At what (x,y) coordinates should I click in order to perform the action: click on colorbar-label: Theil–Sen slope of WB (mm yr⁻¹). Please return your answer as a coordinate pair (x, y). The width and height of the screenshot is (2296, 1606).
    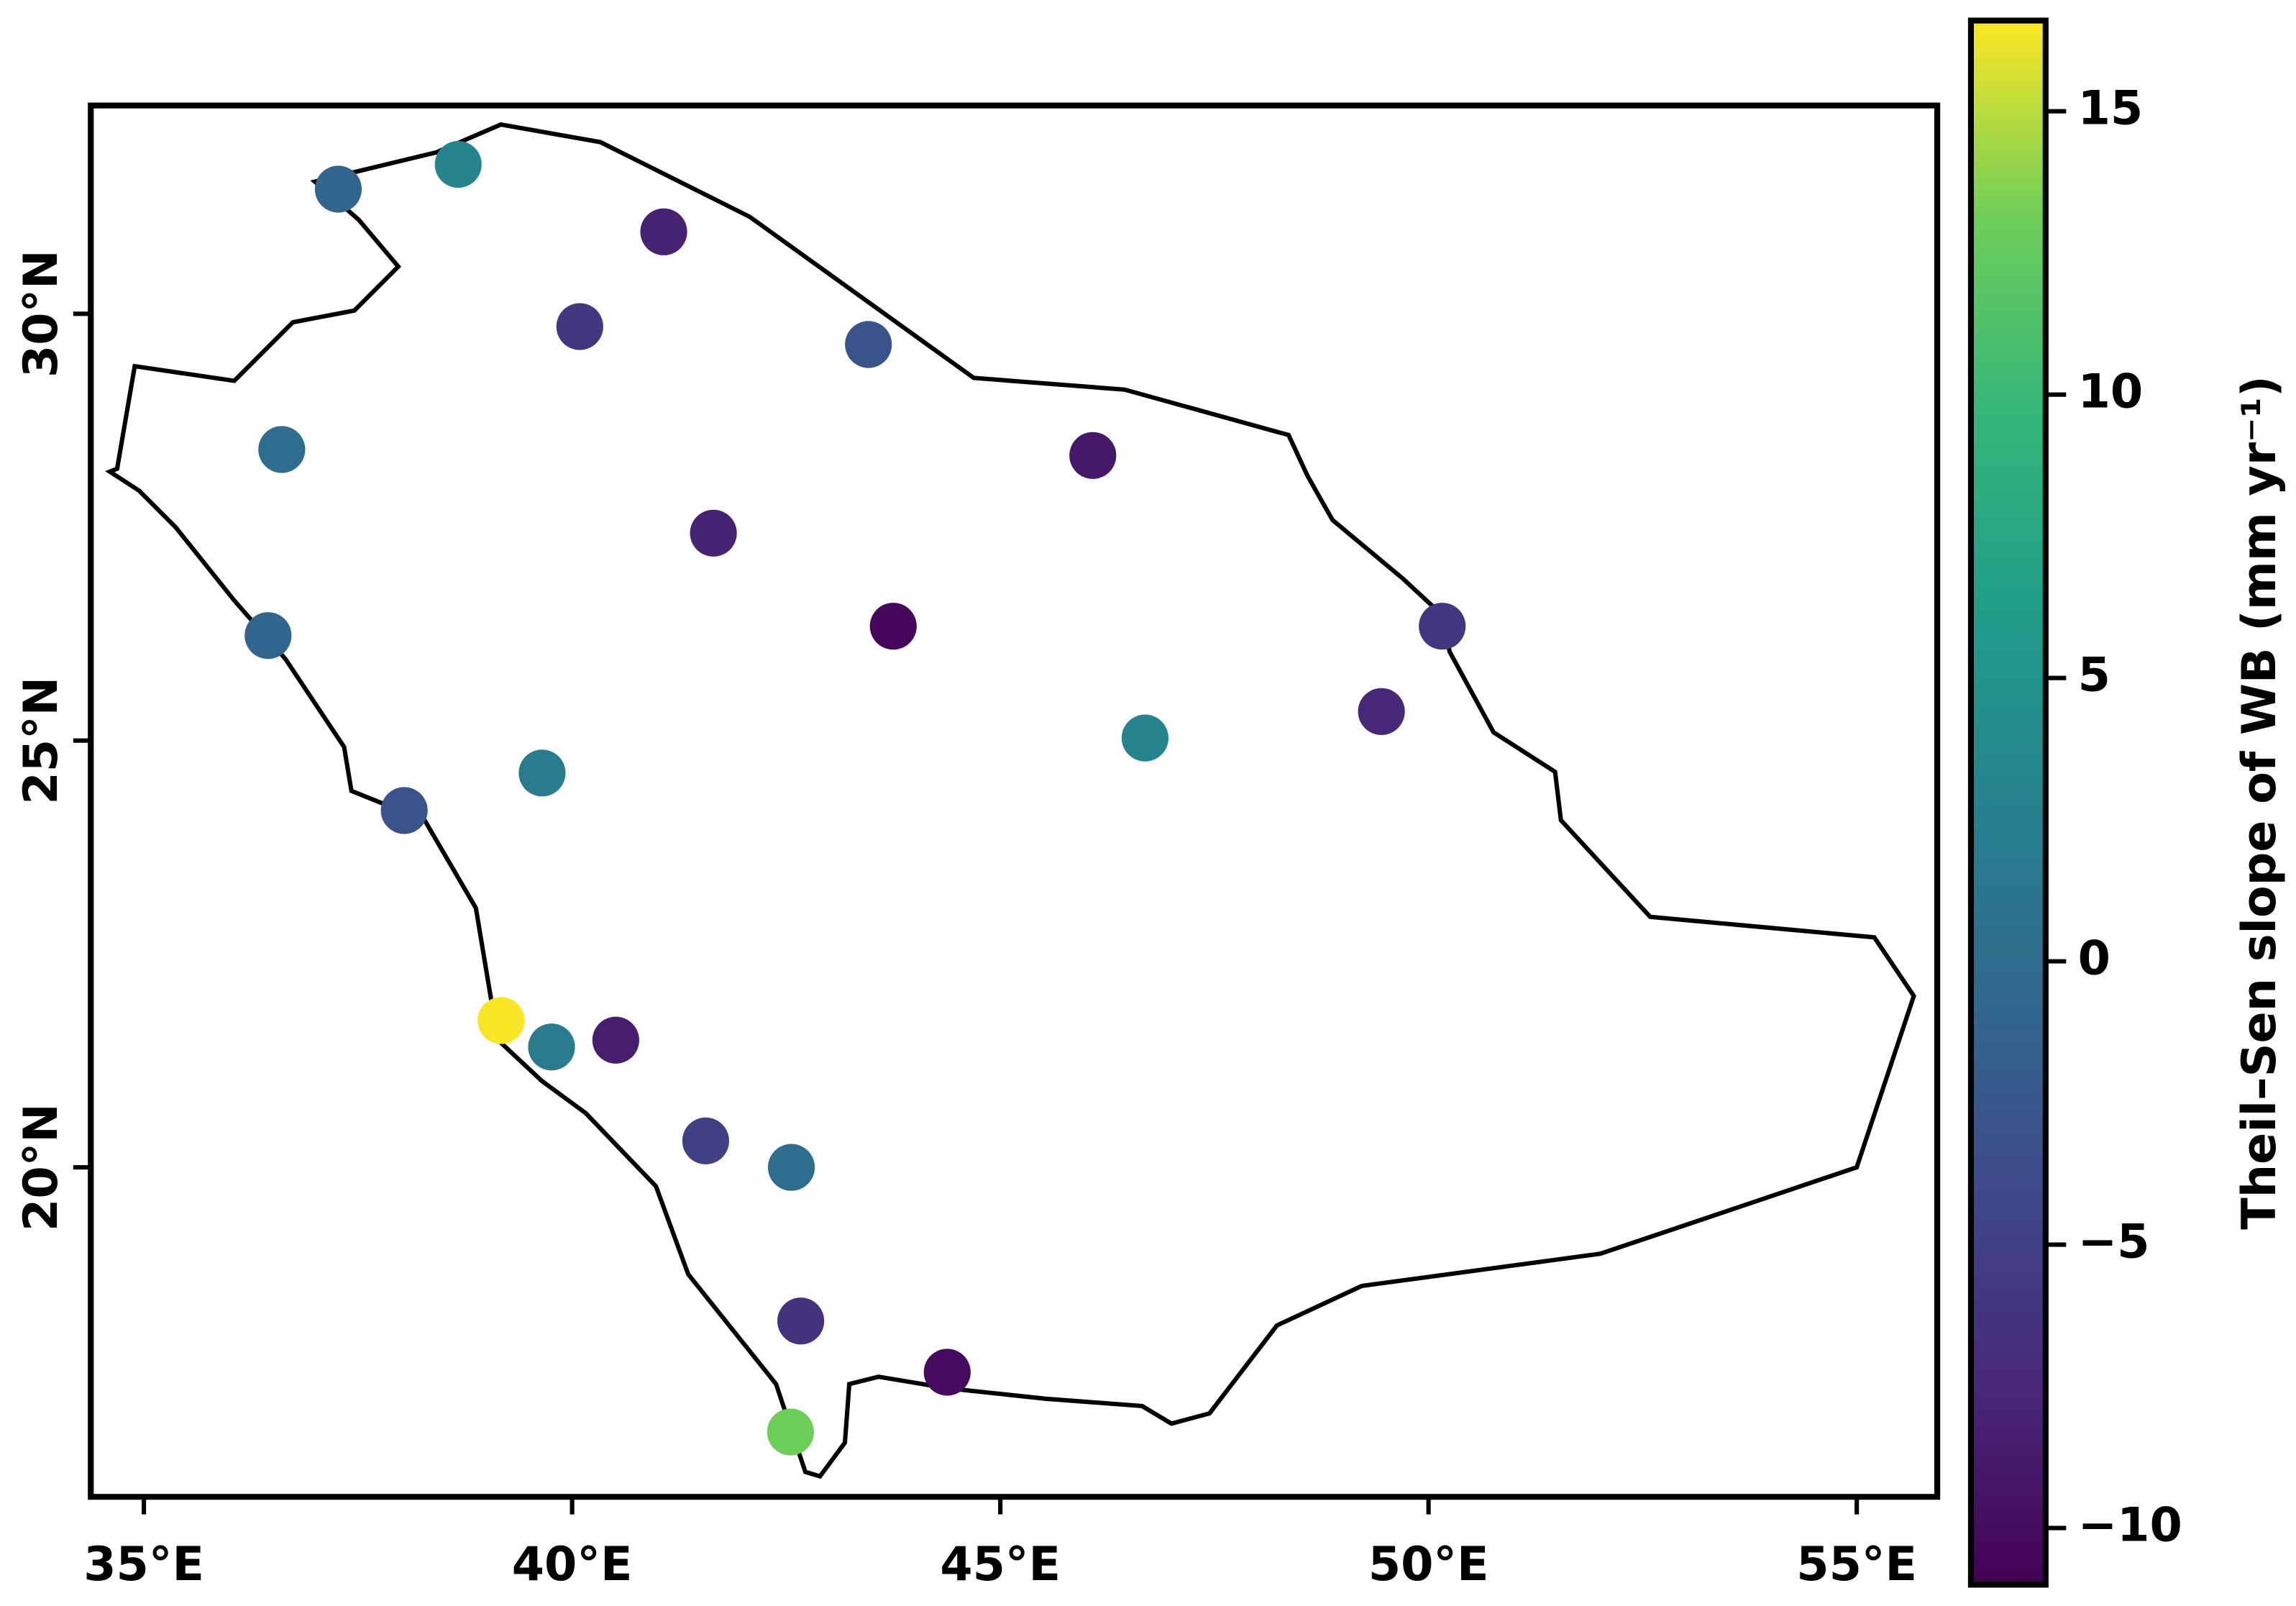
    Looking at the image, I should click on (2260, 802).